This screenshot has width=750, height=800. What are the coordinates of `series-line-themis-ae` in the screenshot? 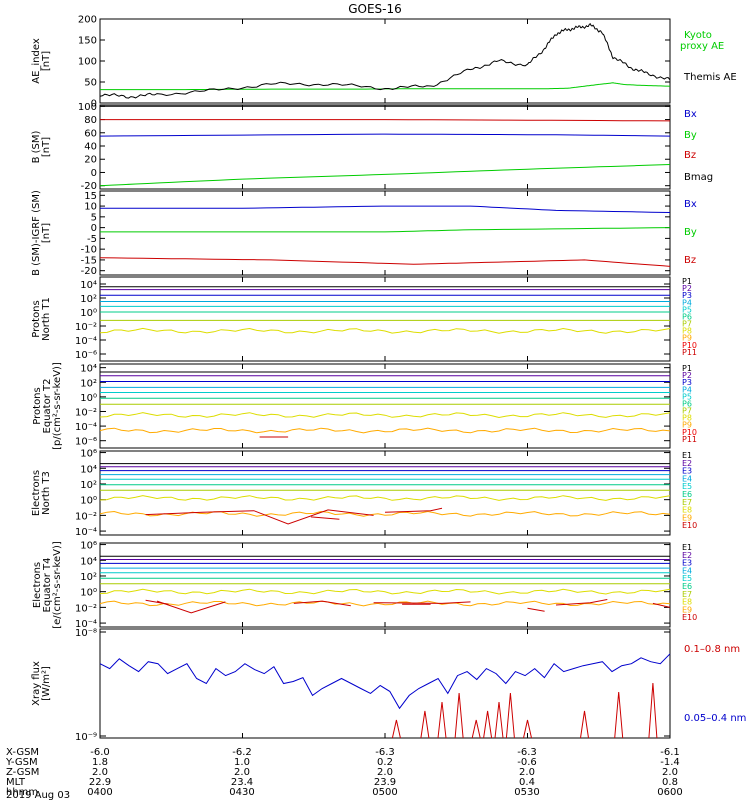 It's located at (385, 60).